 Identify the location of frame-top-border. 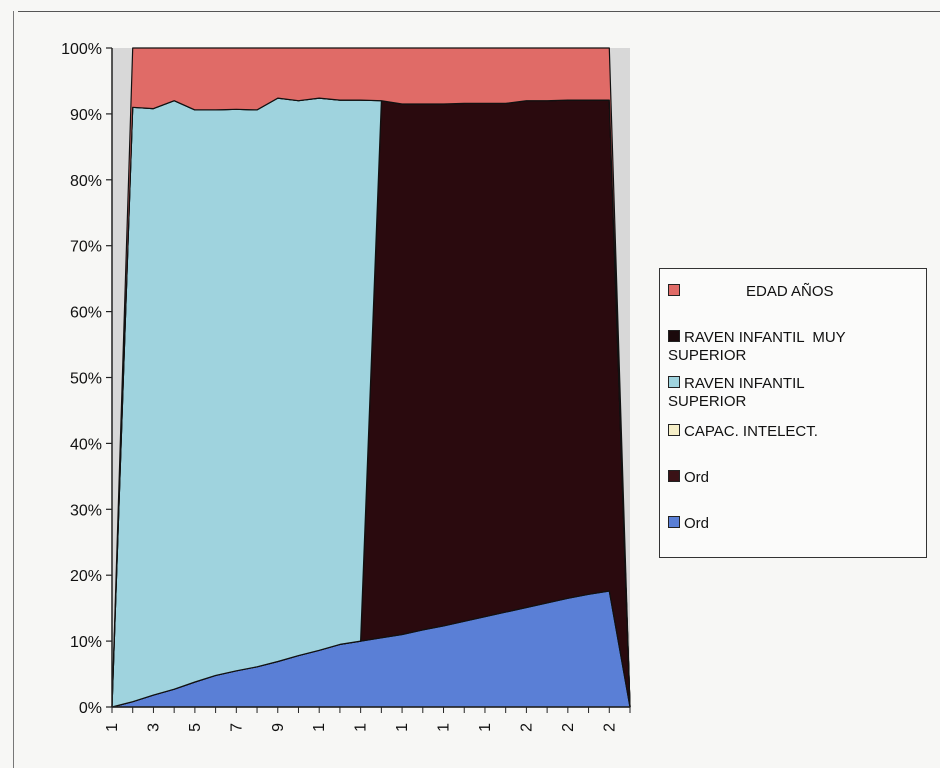
(479, 11).